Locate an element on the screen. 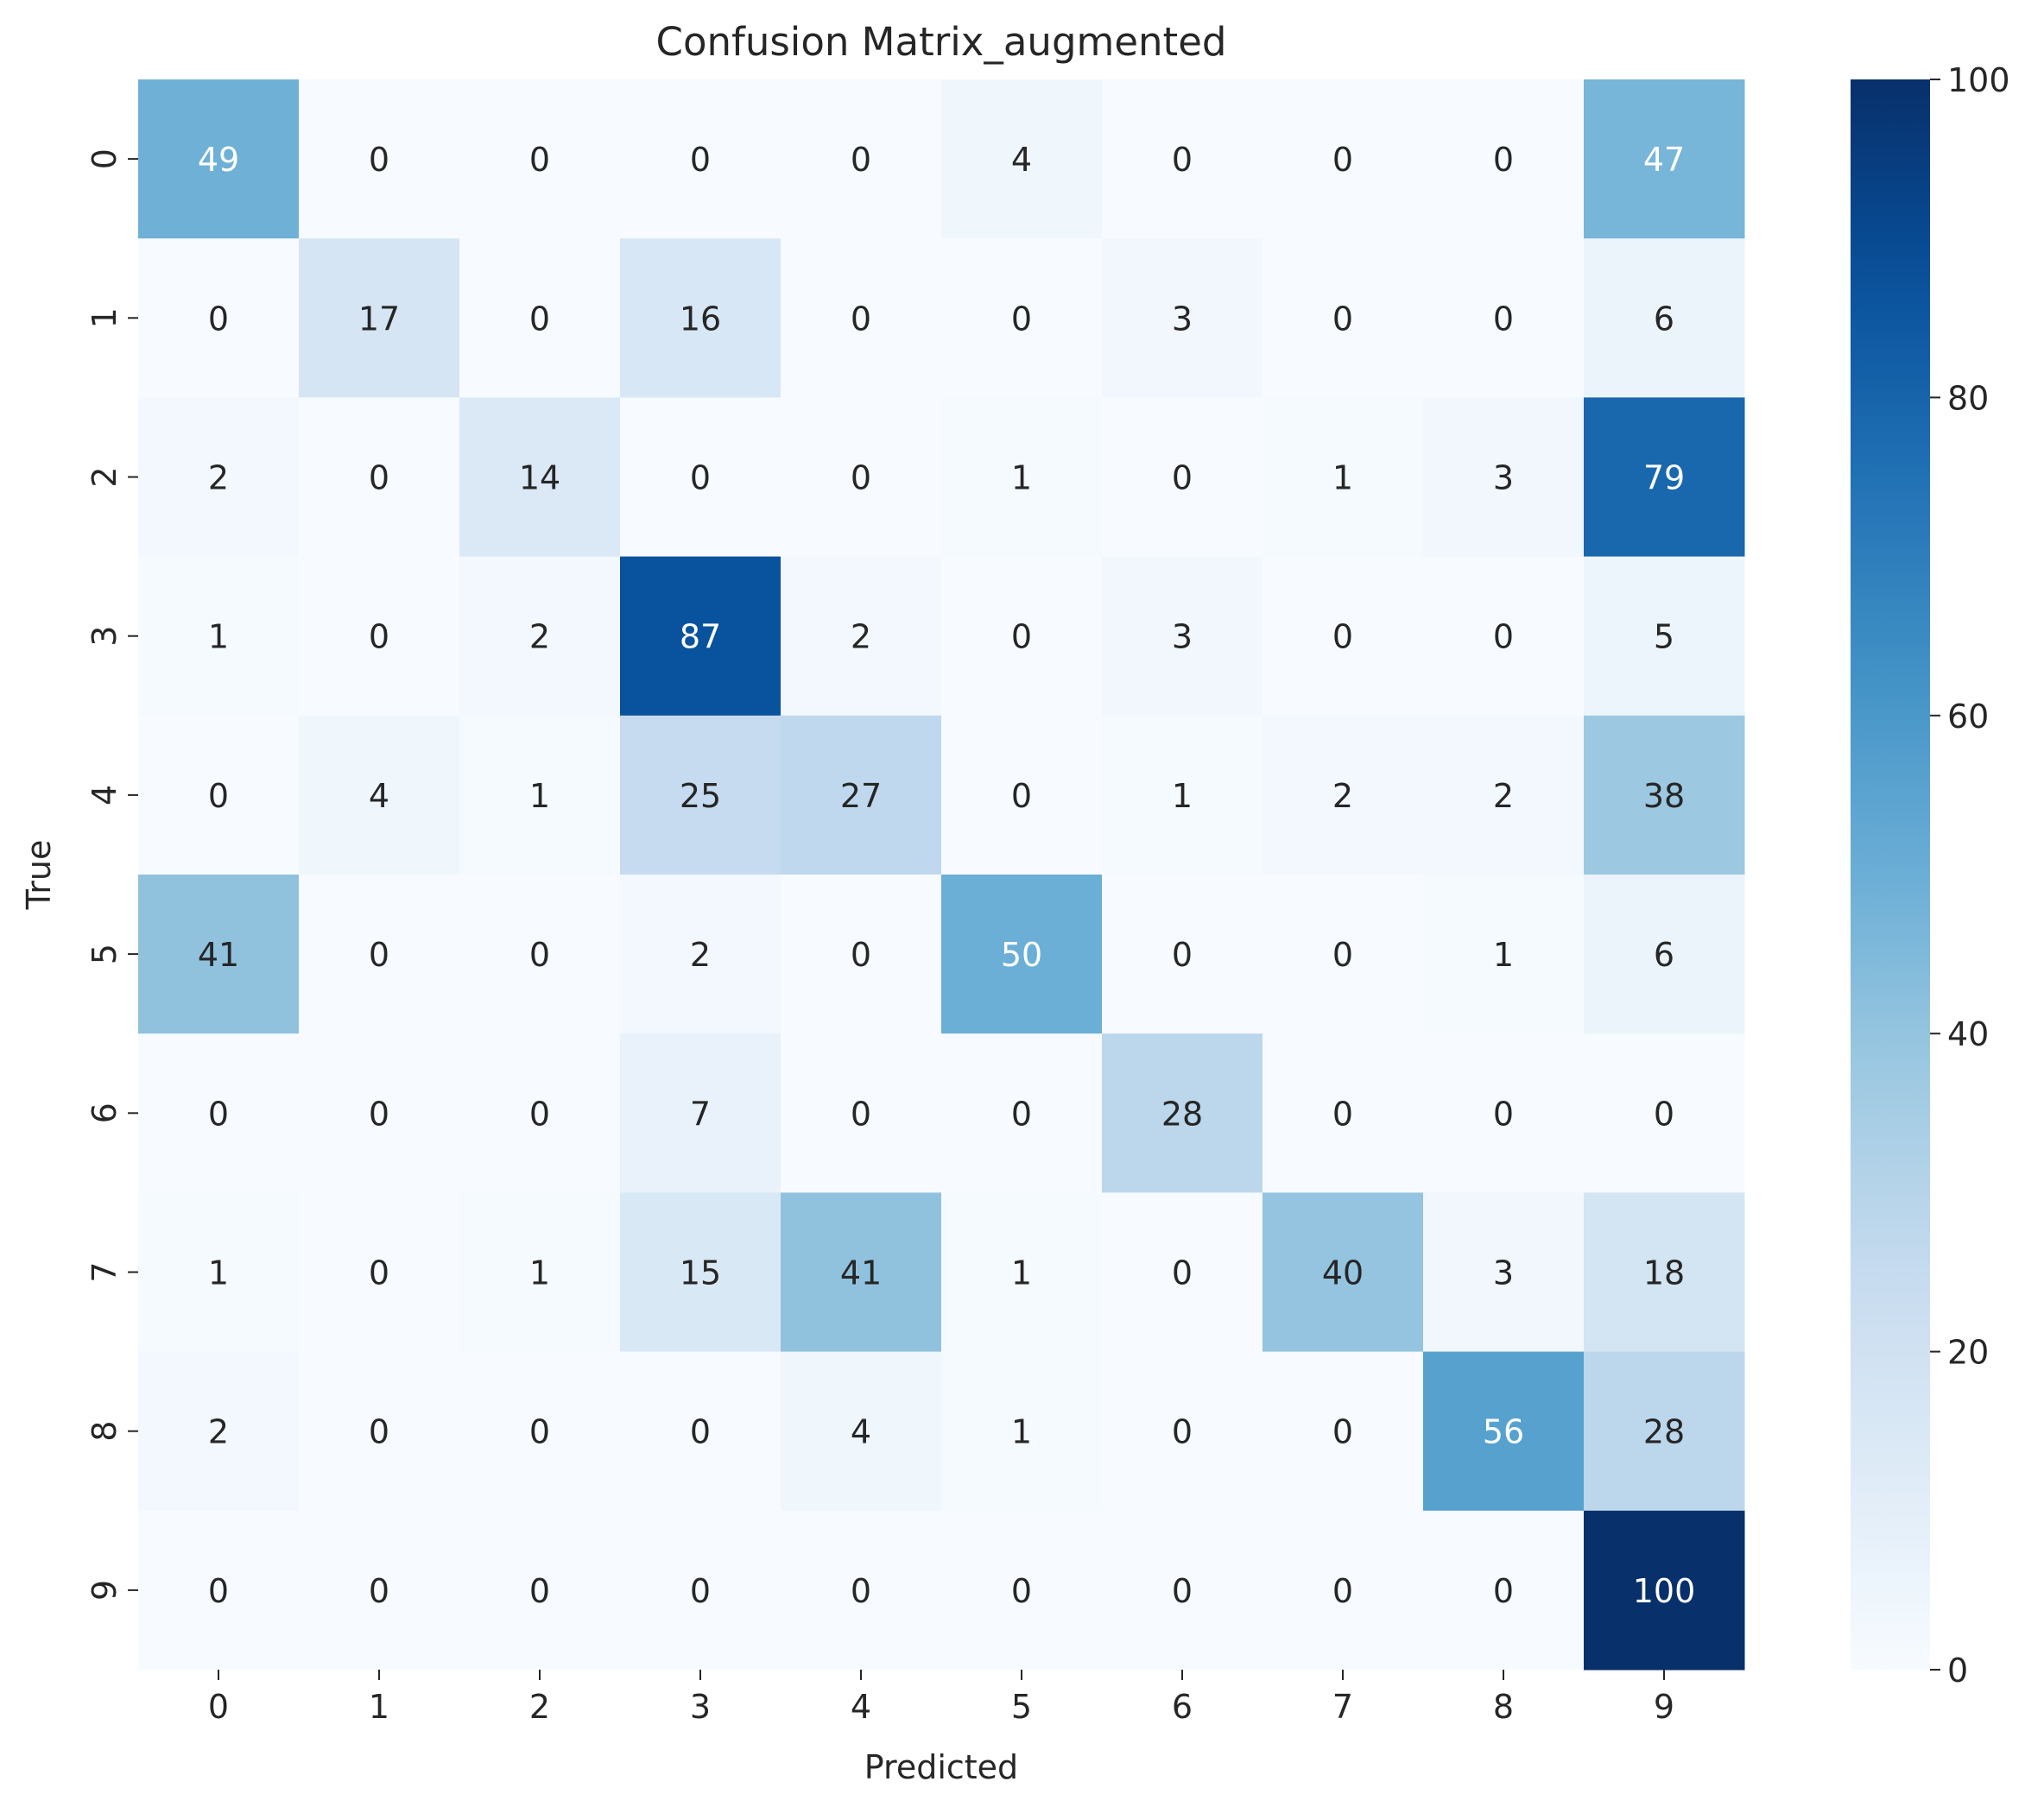 The height and width of the screenshot is (1813, 2044). colorbar-tick-label: 40 is located at coordinates (1968, 1034).